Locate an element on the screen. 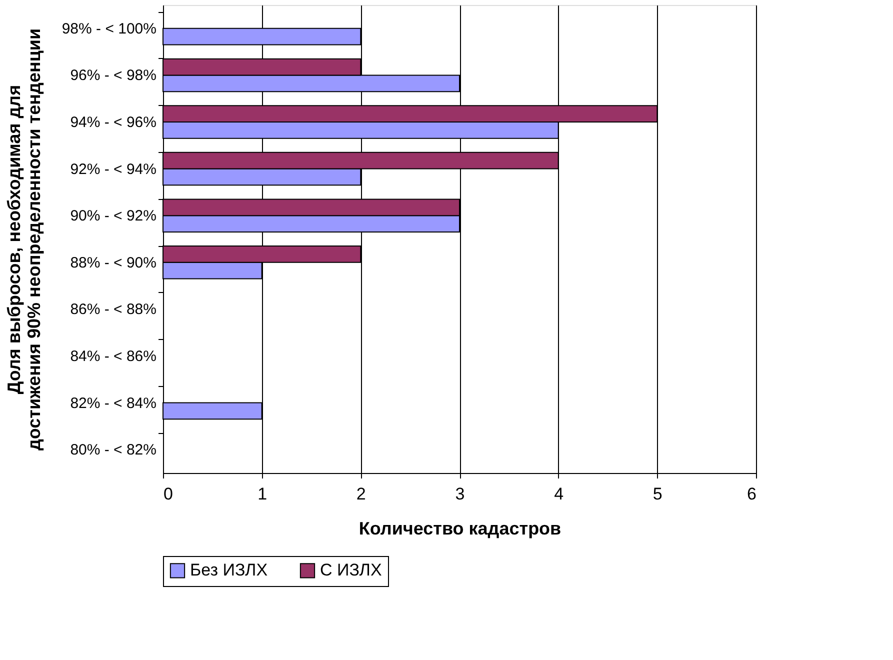 The height and width of the screenshot is (660, 893). y-tick-label: 90% - < 92% is located at coordinates (113, 216).